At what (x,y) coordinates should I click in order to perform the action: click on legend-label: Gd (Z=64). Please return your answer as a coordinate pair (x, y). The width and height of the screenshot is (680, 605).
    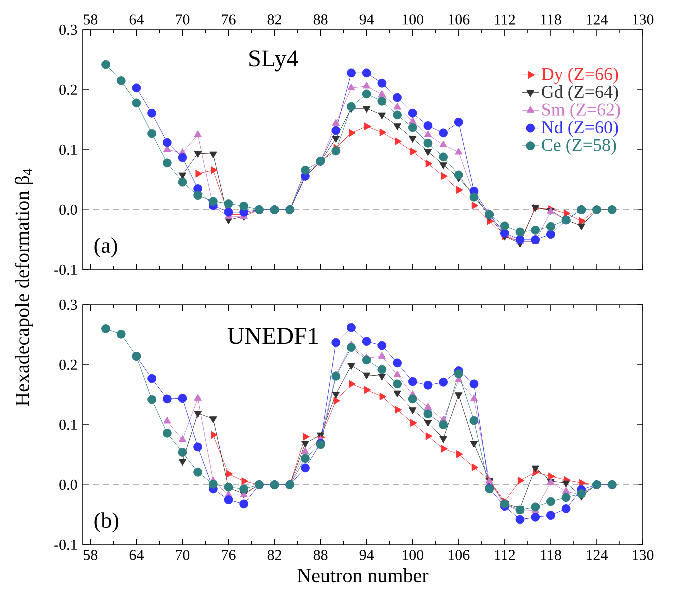
    Looking at the image, I should click on (580, 94).